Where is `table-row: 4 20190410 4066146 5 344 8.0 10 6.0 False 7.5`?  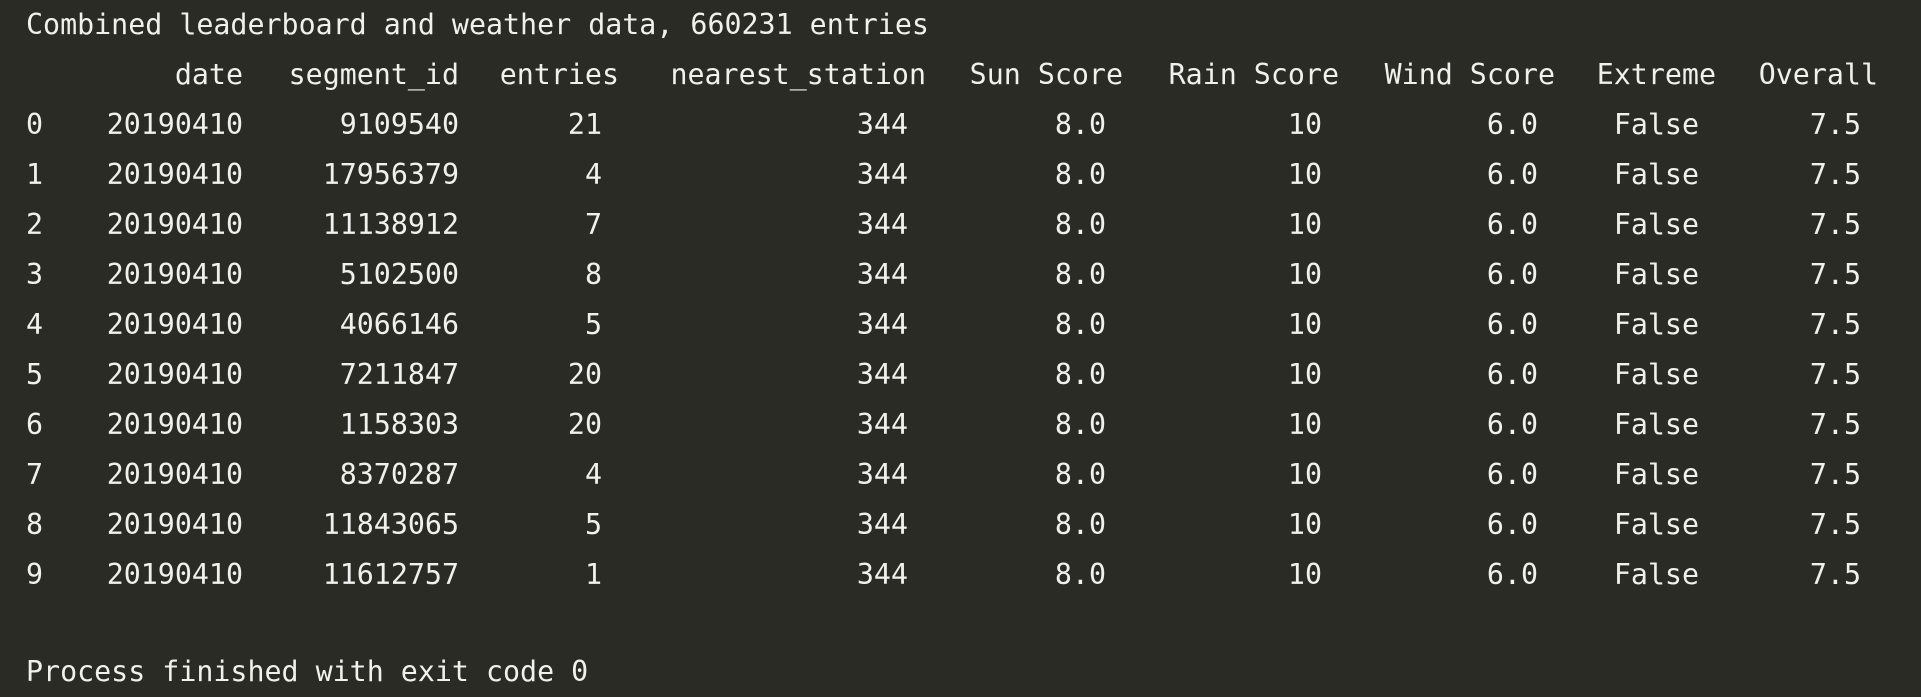
table-row: 4 20190410 4066146 5 344 8.0 10 6.0 False 7.5 is located at coordinates (960, 325).